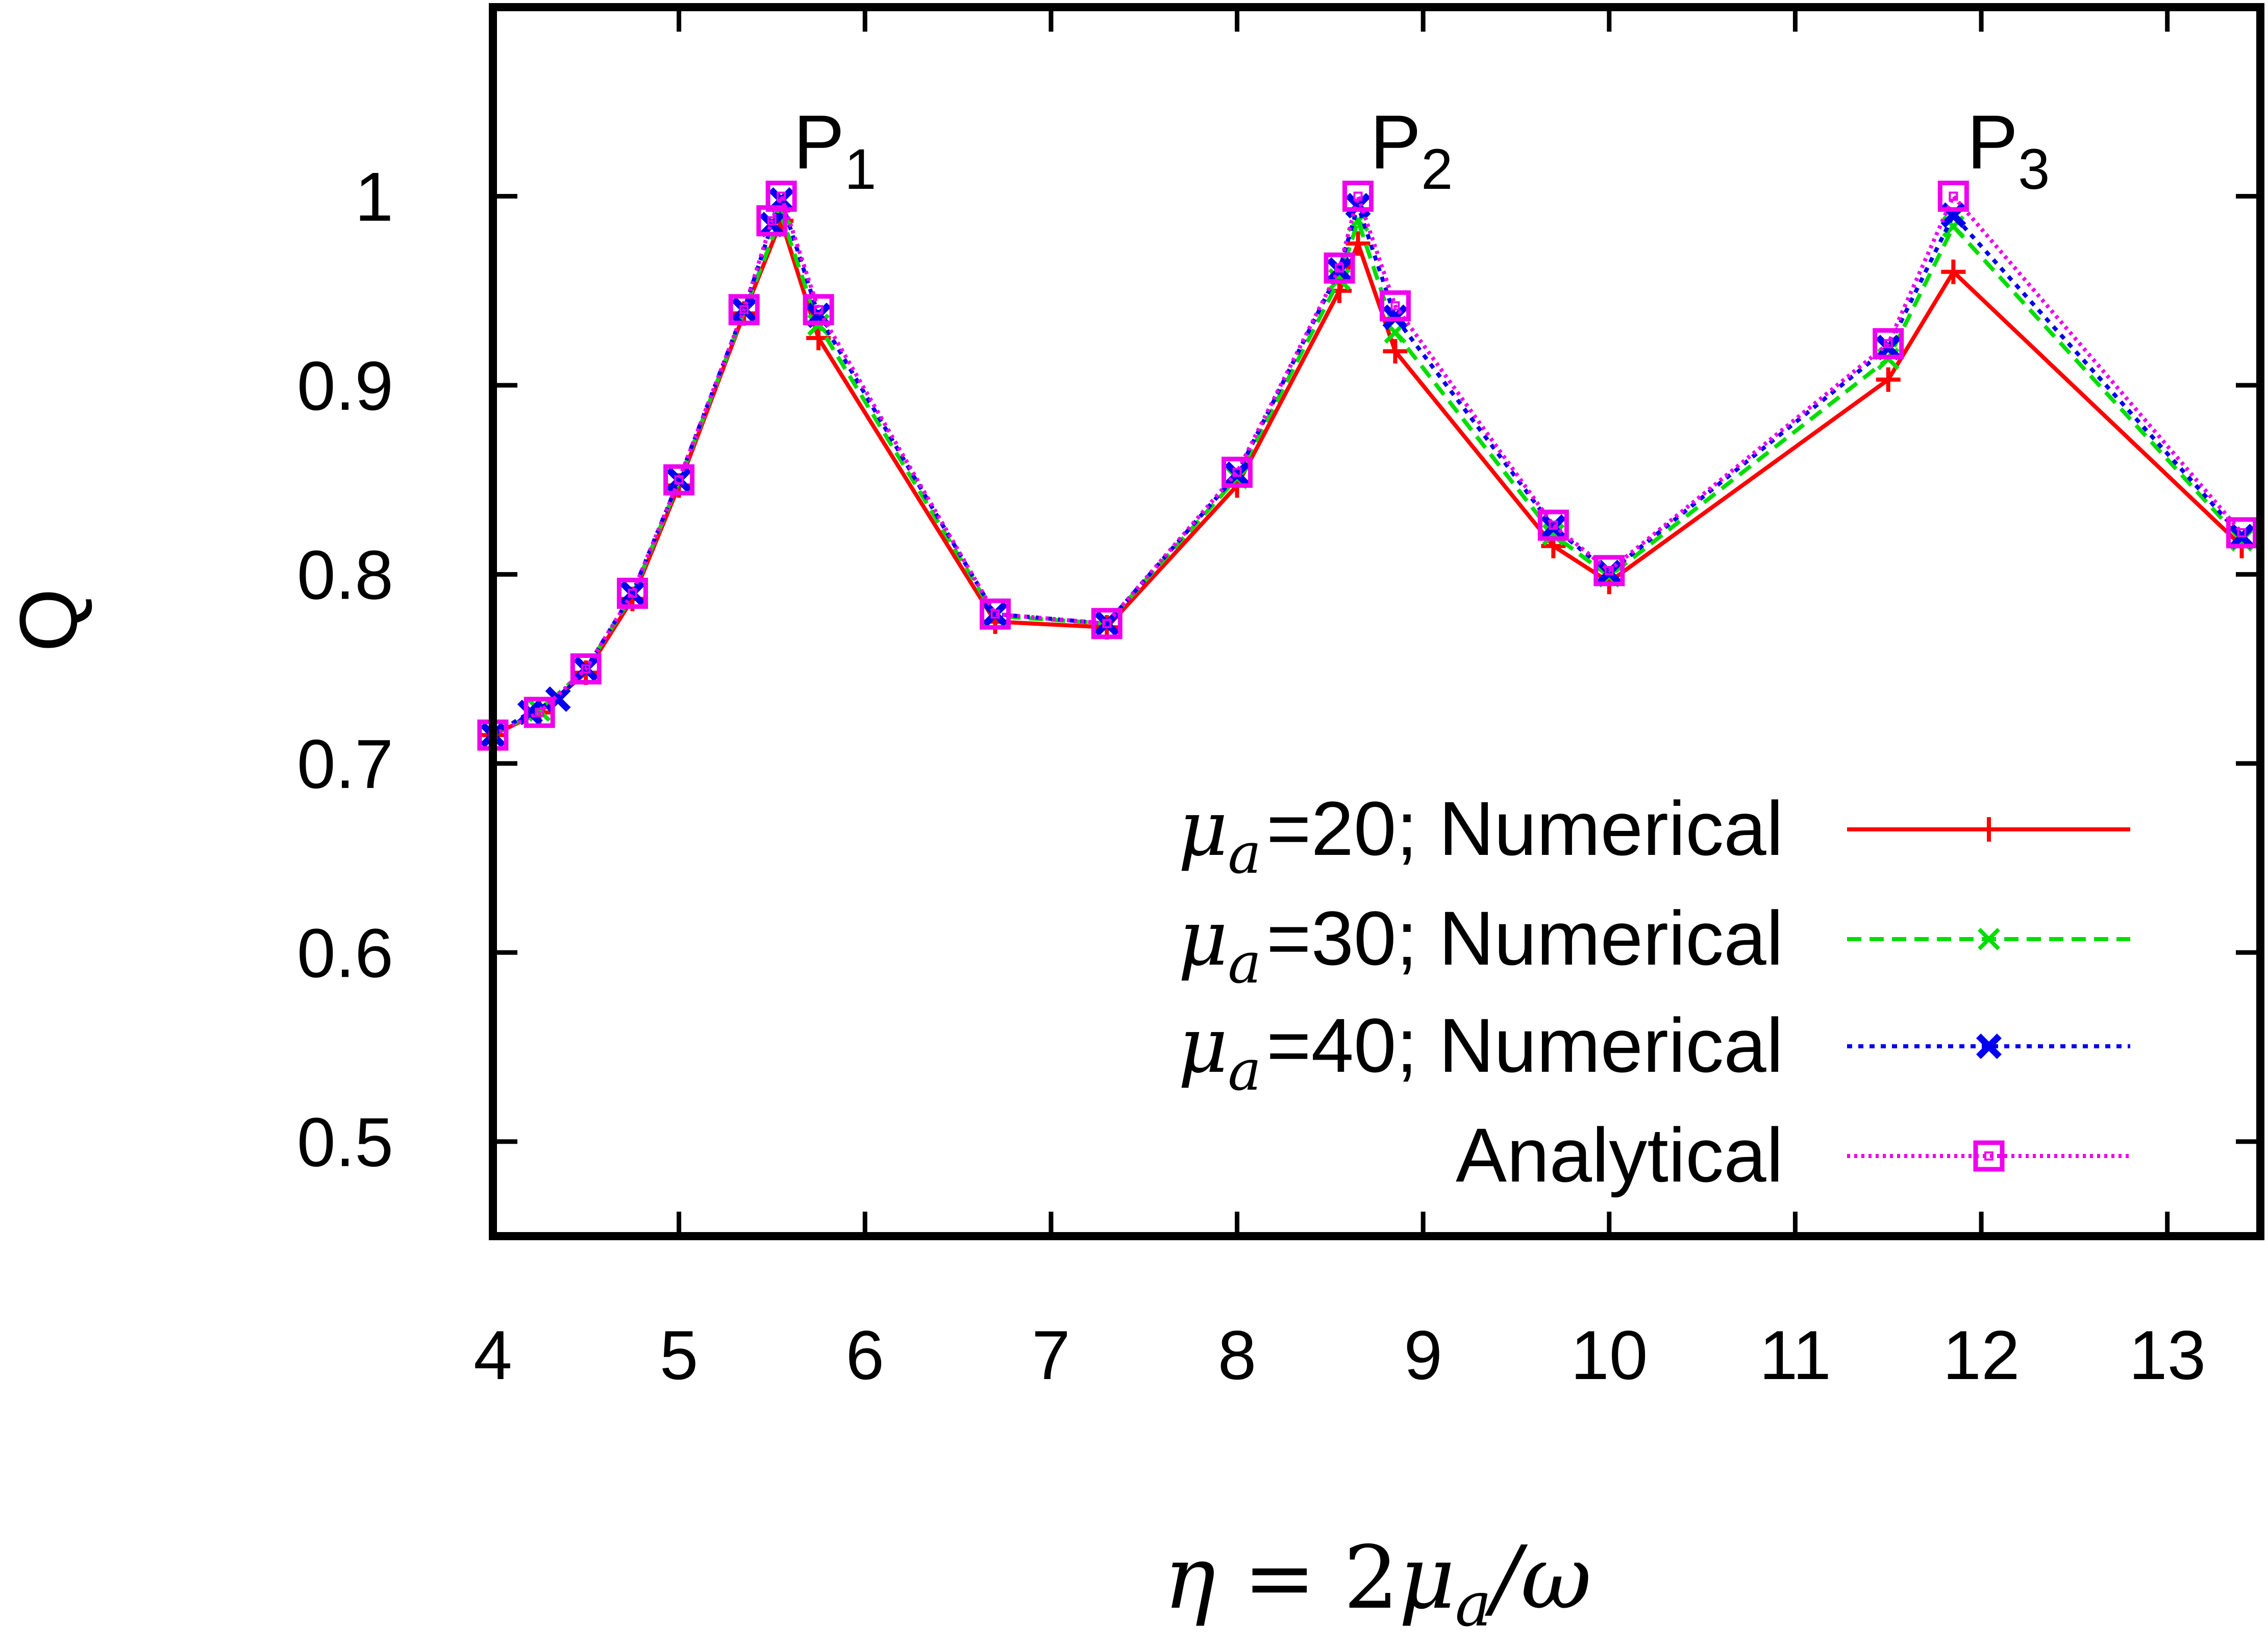 The height and width of the screenshot is (1647, 2268). I want to click on peak-label-p1: P1, so click(835, 150).